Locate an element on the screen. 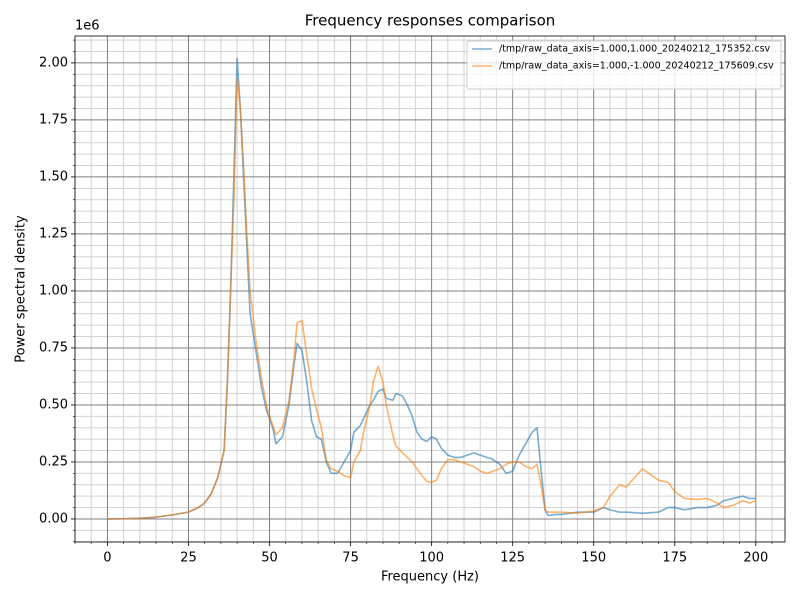  y-tick-label: 0.75 is located at coordinates (53, 347).